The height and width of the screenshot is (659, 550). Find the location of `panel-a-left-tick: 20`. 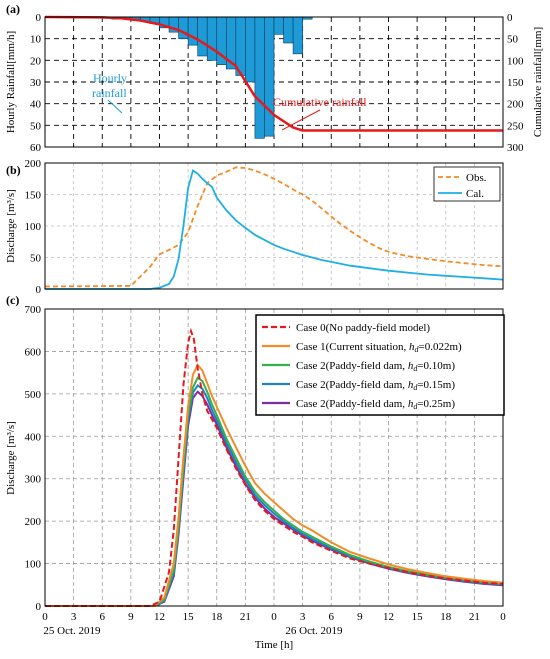

panel-a-left-tick: 20 is located at coordinates (36, 61).